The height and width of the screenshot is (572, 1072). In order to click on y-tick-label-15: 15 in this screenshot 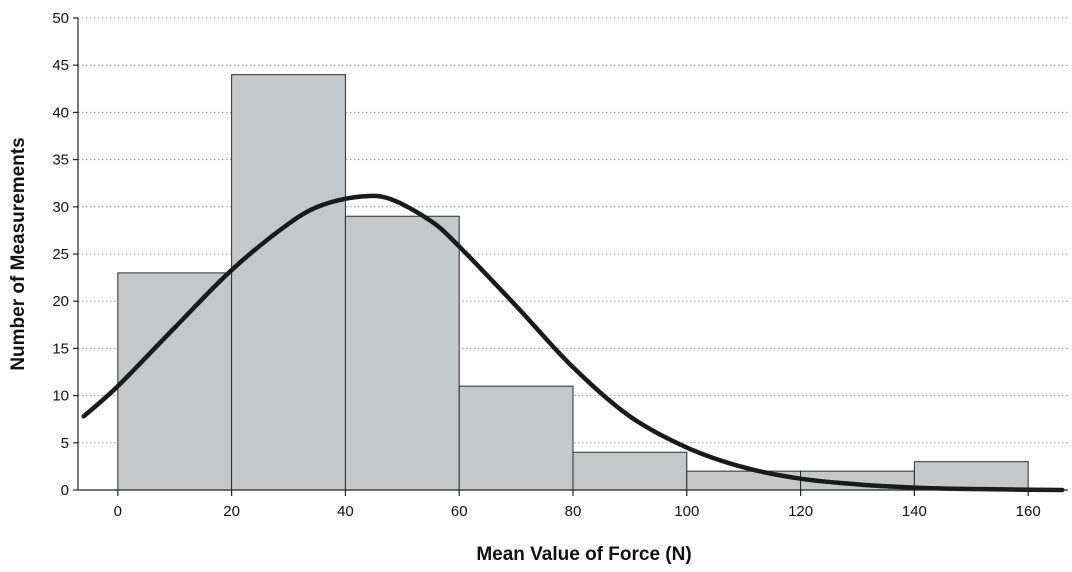, I will do `click(60, 348)`.